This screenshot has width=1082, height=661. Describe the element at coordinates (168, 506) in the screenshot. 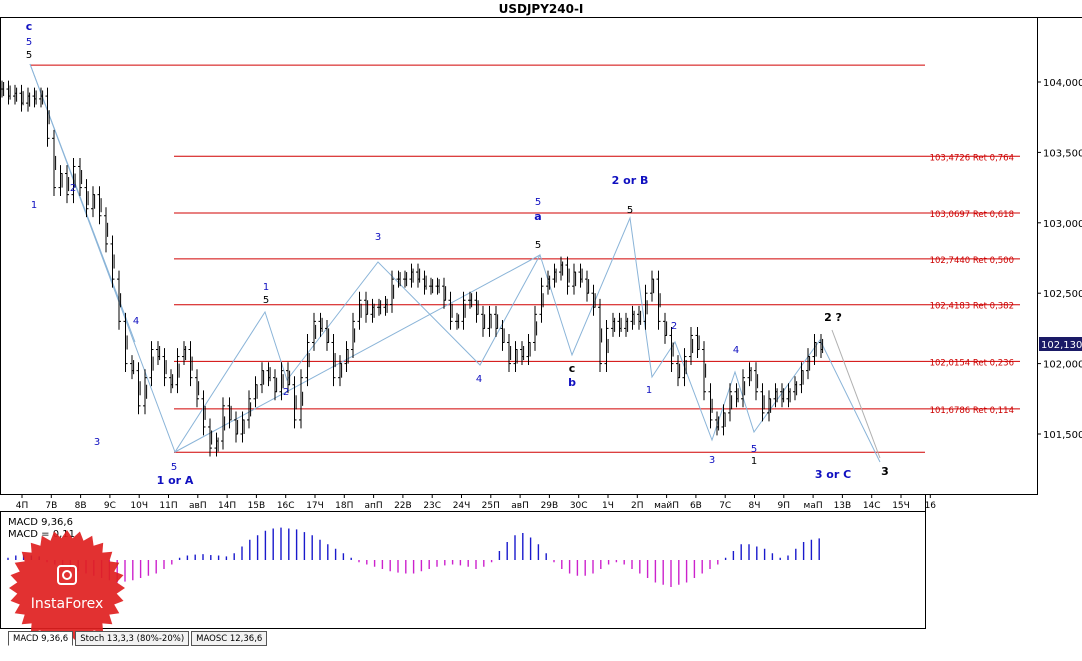

I see `time-tick-label: 11П` at that location.